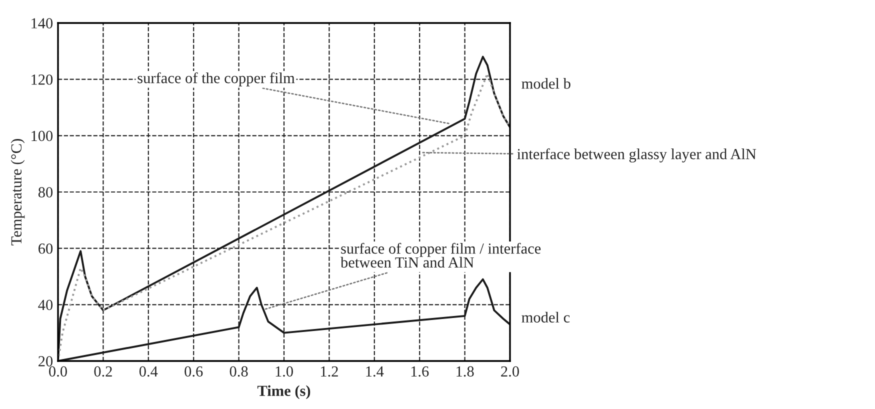 Image resolution: width=875 pixels, height=409 pixels. Describe the element at coordinates (636, 155) in the screenshot. I see `annotation: interface between glassy layer and AlN` at that location.